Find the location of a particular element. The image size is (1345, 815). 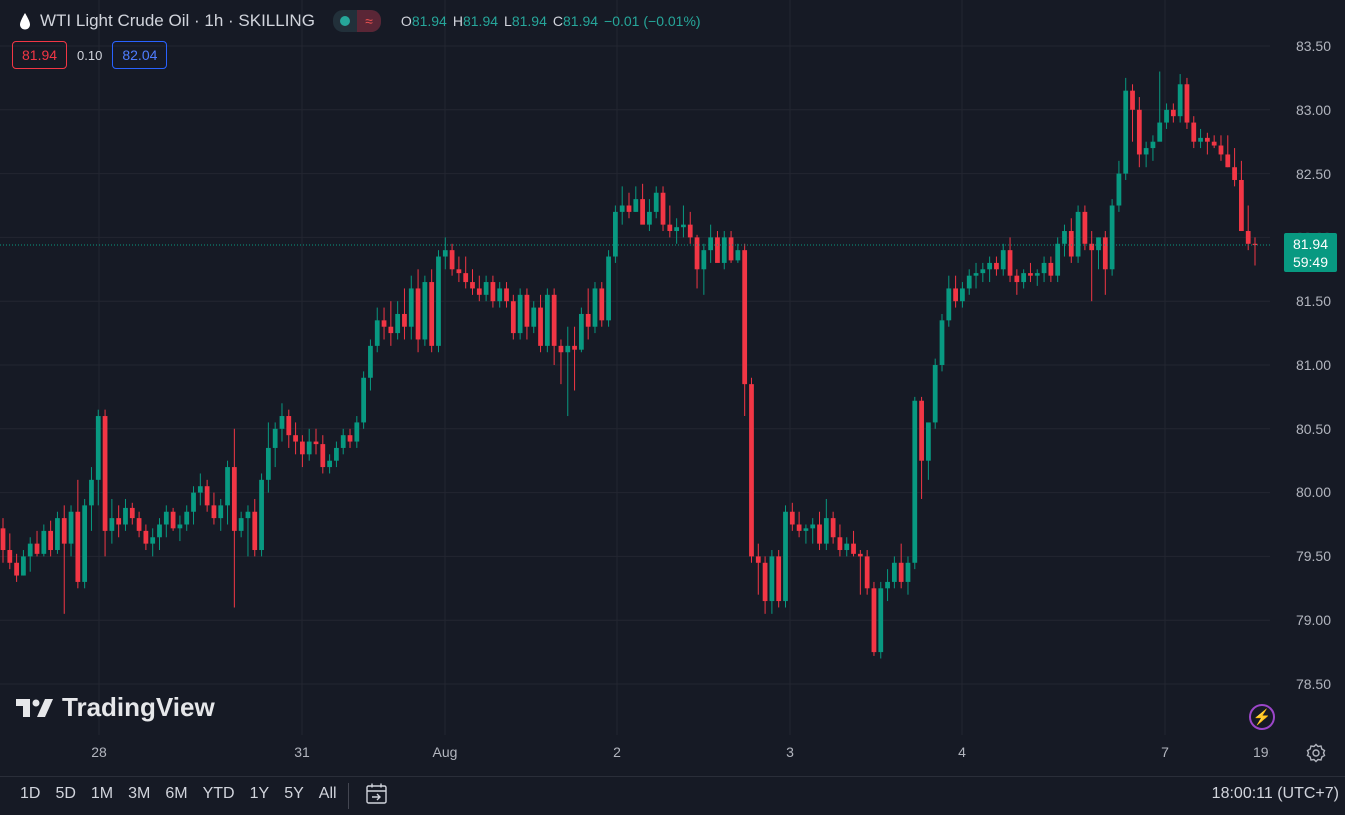

range-1d-button: 1D is located at coordinates (30, 793).